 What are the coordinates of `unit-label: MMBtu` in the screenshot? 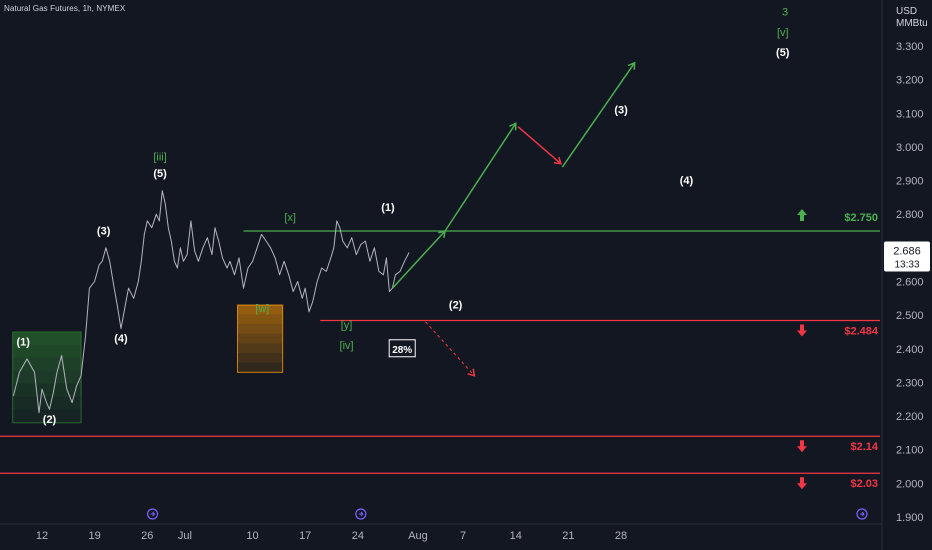 It's located at (911, 24).